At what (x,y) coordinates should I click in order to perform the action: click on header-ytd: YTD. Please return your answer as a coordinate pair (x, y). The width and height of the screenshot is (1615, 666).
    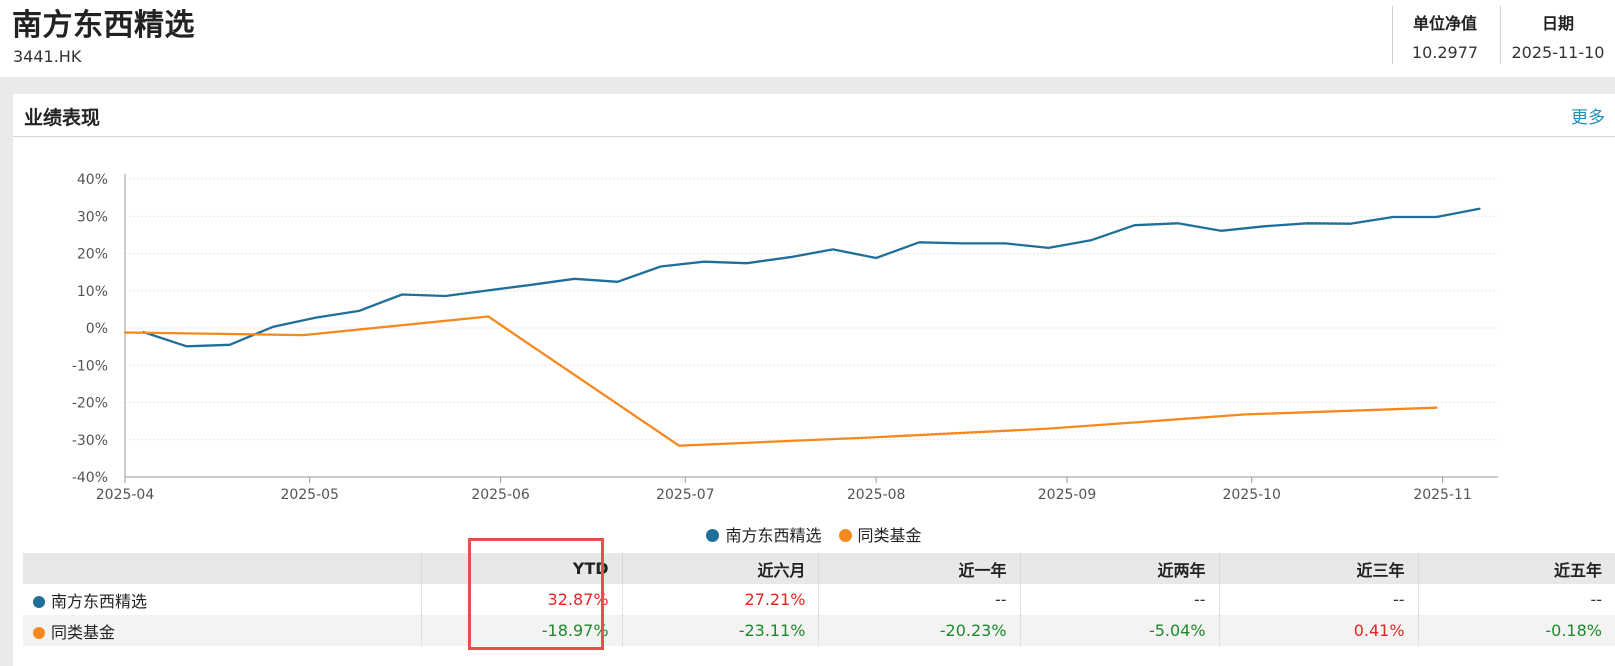
    Looking at the image, I should click on (522, 568).